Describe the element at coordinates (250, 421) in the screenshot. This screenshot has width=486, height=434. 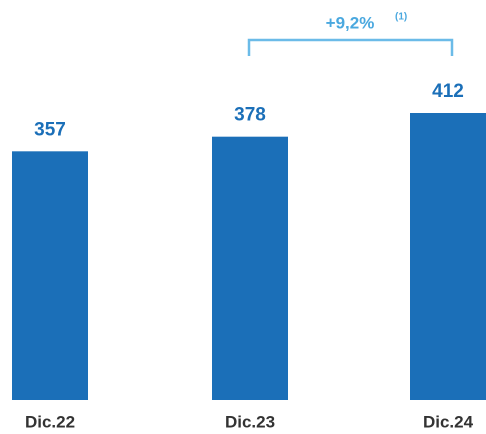
I see `x-tick-label: Dic.23` at that location.